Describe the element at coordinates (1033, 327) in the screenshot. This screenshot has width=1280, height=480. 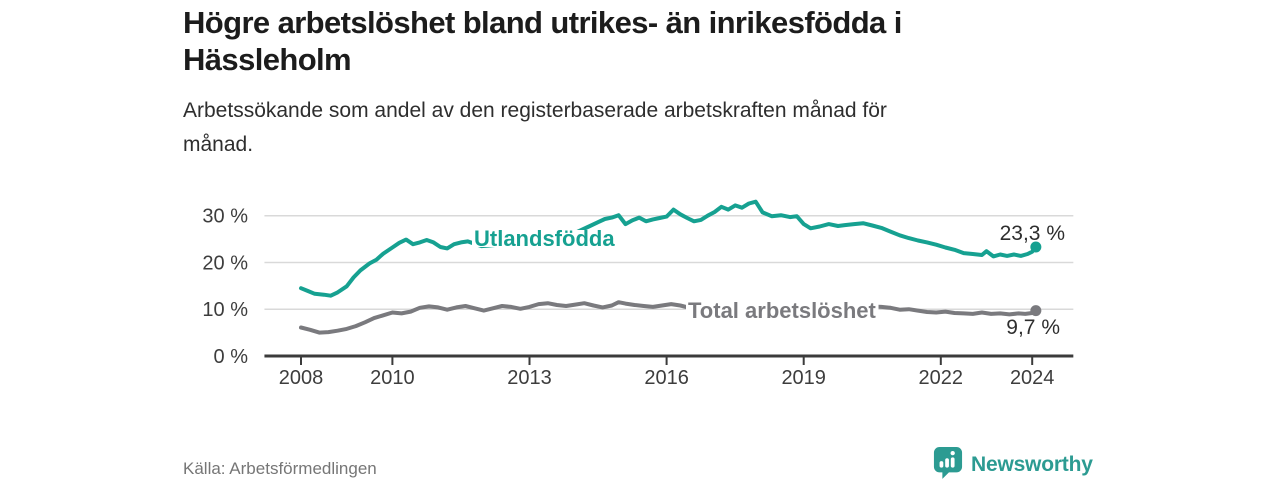
I see `end-value-label: 9,7 %` at that location.